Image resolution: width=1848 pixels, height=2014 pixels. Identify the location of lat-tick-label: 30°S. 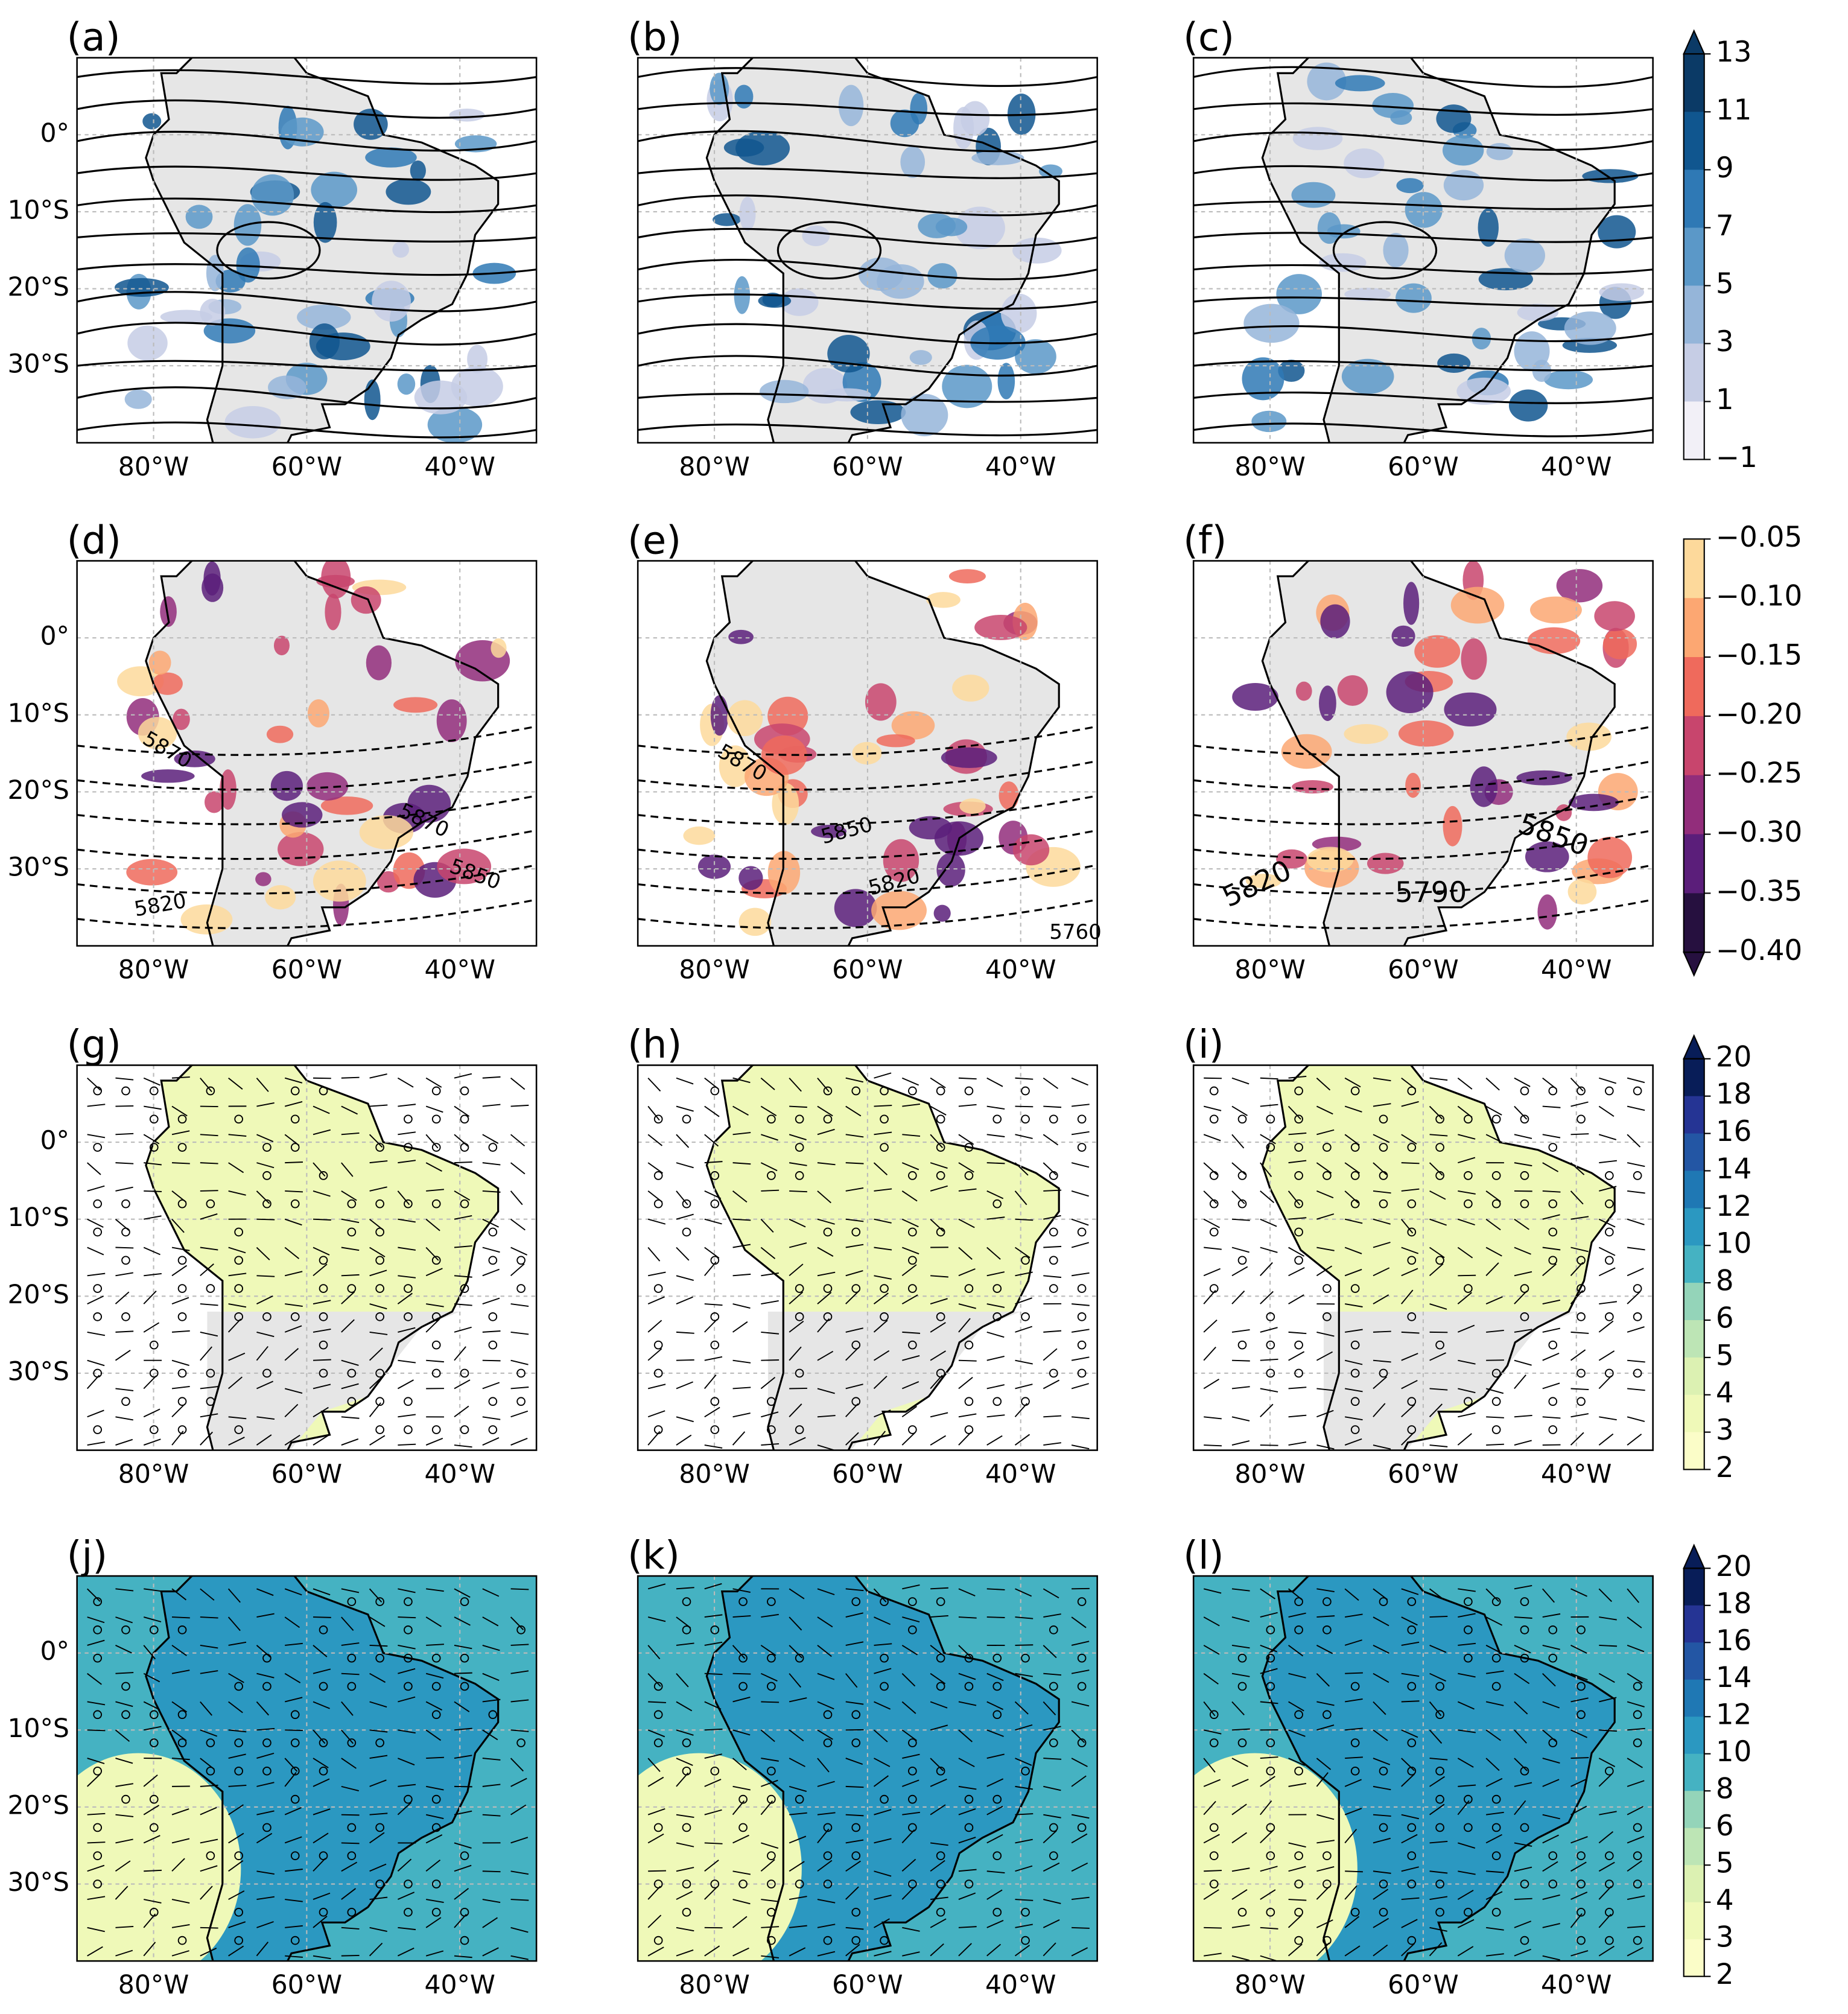
(38, 365).